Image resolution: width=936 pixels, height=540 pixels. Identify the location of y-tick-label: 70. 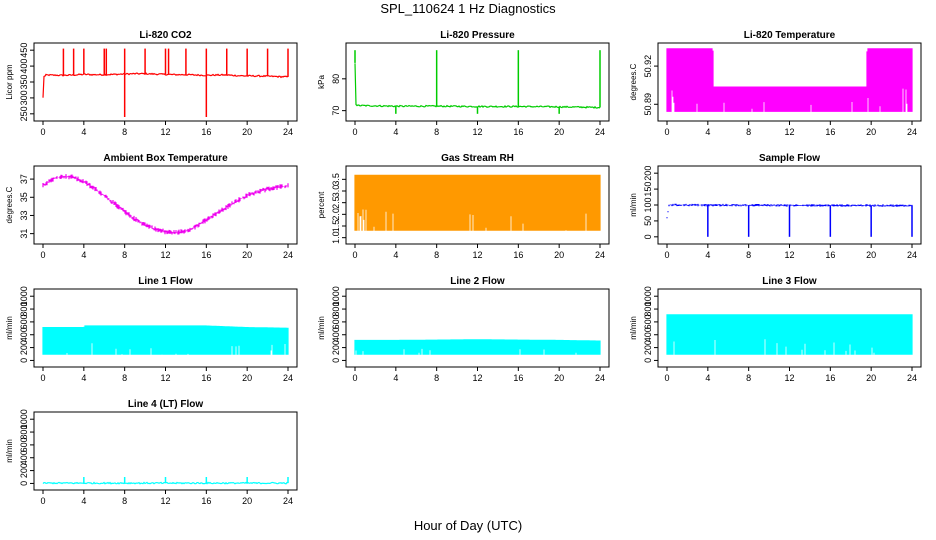
(336, 111).